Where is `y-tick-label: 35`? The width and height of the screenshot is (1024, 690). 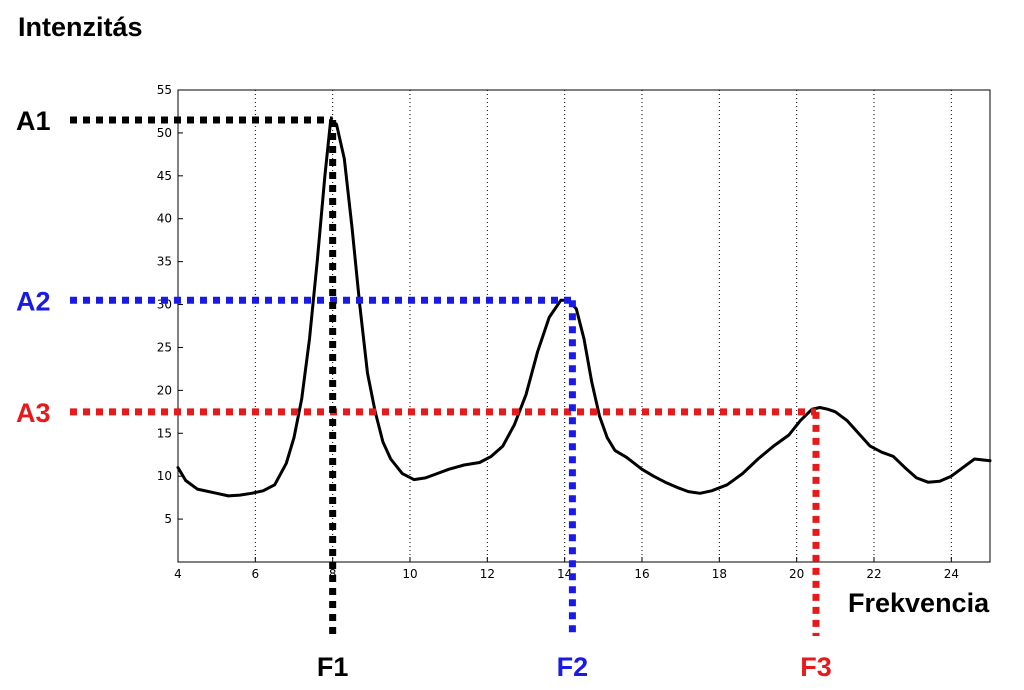
y-tick-label: 35 is located at coordinates (164, 262).